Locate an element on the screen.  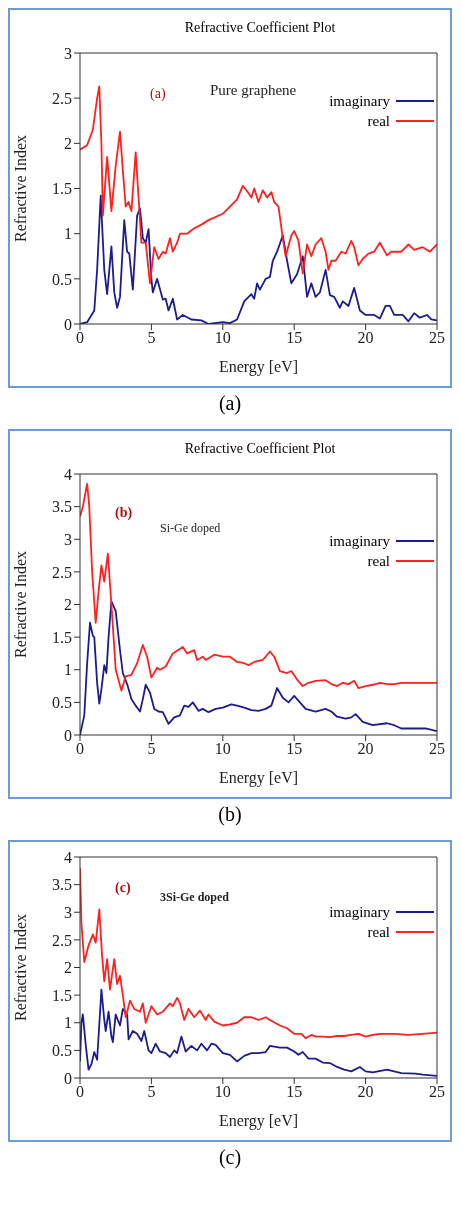
annotation: (a) is located at coordinates (158, 94).